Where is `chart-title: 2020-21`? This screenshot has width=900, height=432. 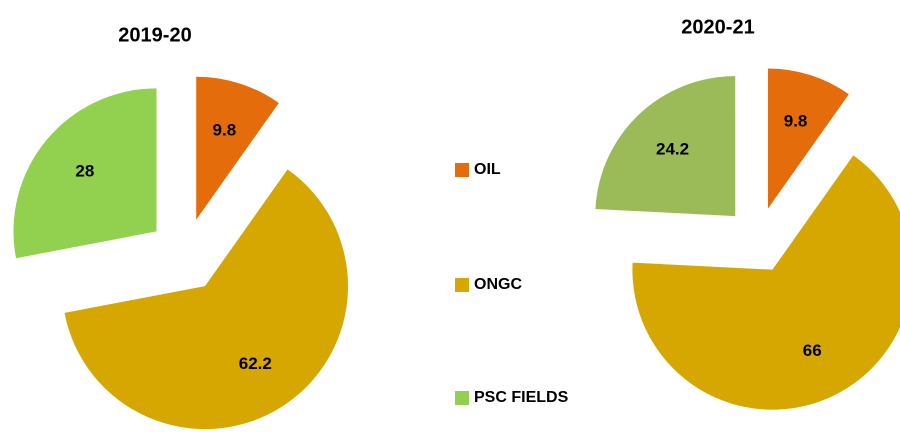
chart-title: 2020-21 is located at coordinates (717, 27).